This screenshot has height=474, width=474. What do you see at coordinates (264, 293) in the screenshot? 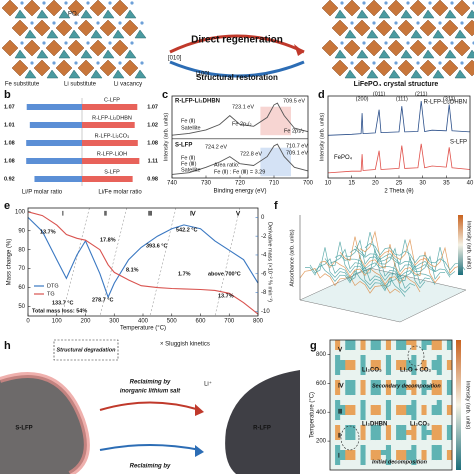
I see `y2-tick-label: -8` at bounding box center [264, 293].